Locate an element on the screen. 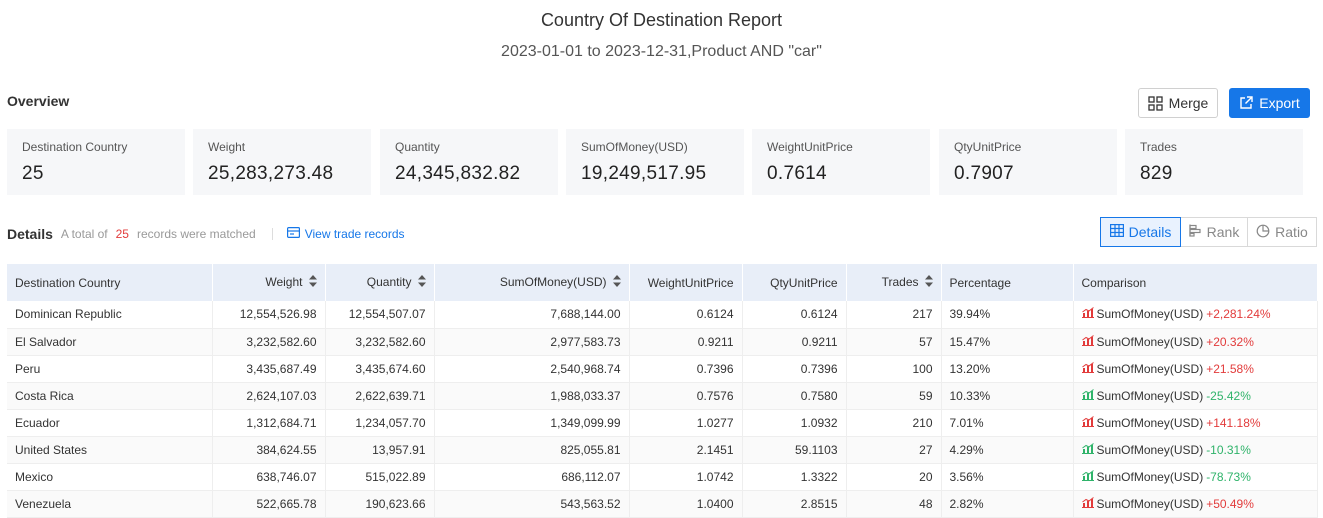 The width and height of the screenshot is (1323, 518). tab-details: Details is located at coordinates (1140, 232).